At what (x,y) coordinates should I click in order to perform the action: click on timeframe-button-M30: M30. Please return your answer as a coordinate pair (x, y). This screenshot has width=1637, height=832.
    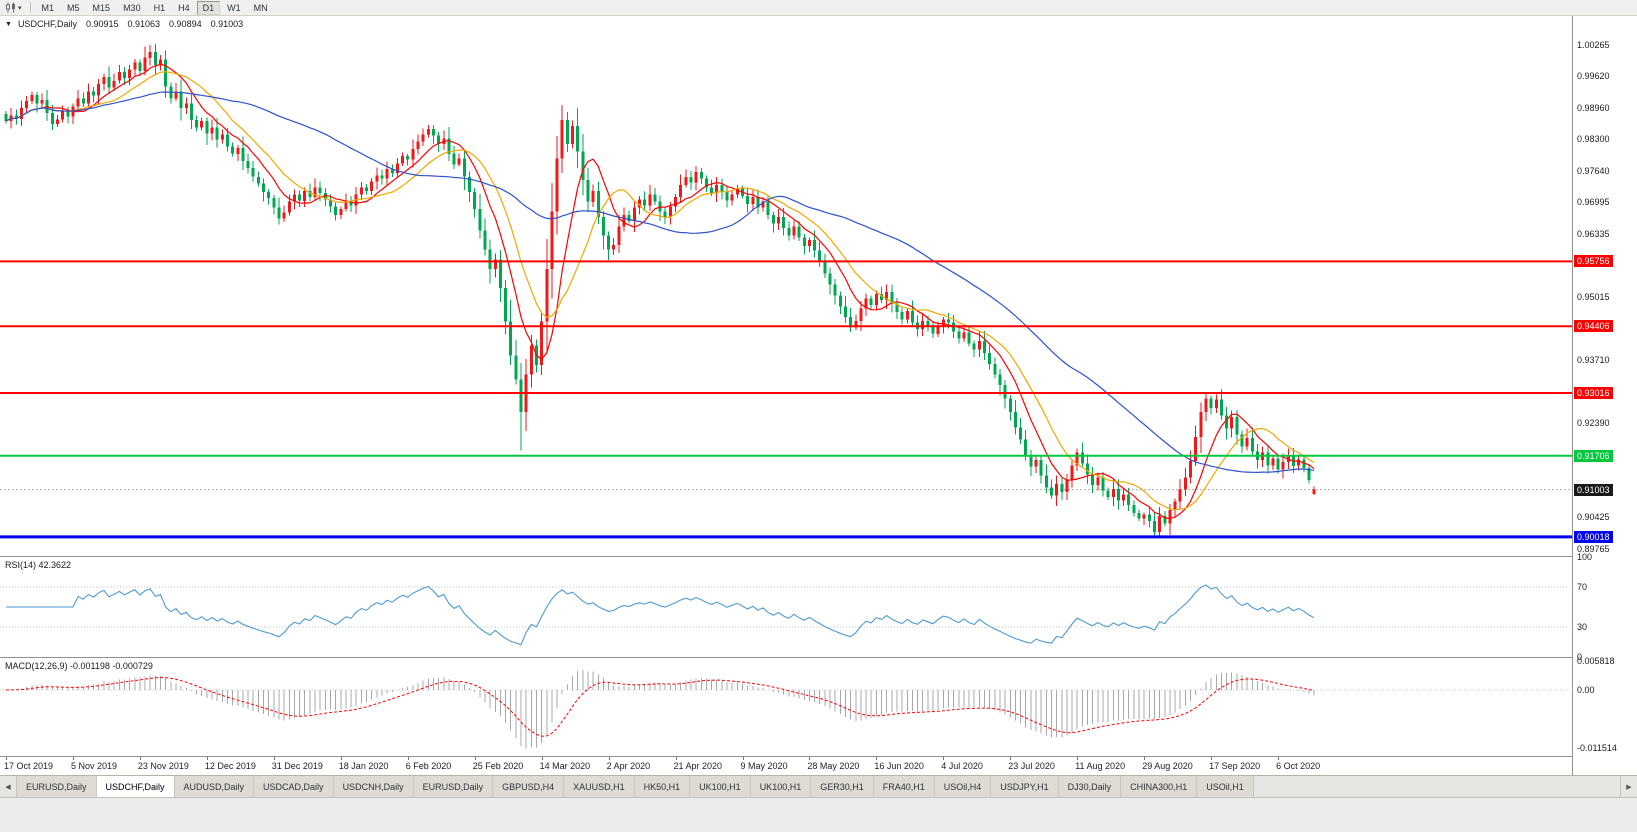
    Looking at the image, I should click on (132, 8).